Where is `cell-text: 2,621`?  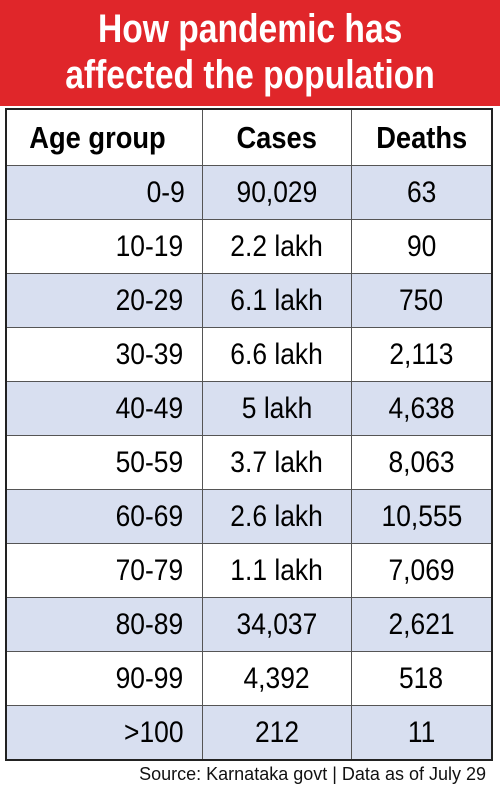
cell-text: 2,621 is located at coordinates (421, 624).